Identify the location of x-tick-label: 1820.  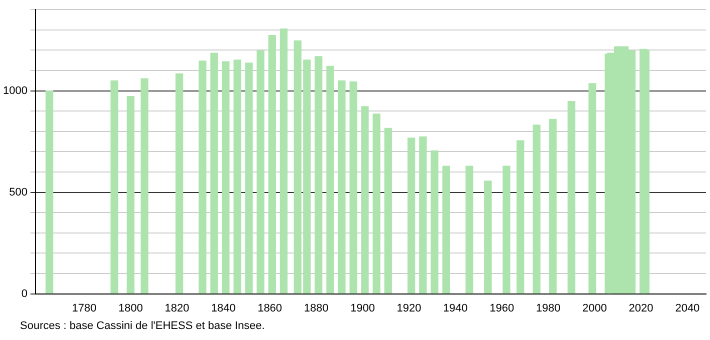
(177, 308).